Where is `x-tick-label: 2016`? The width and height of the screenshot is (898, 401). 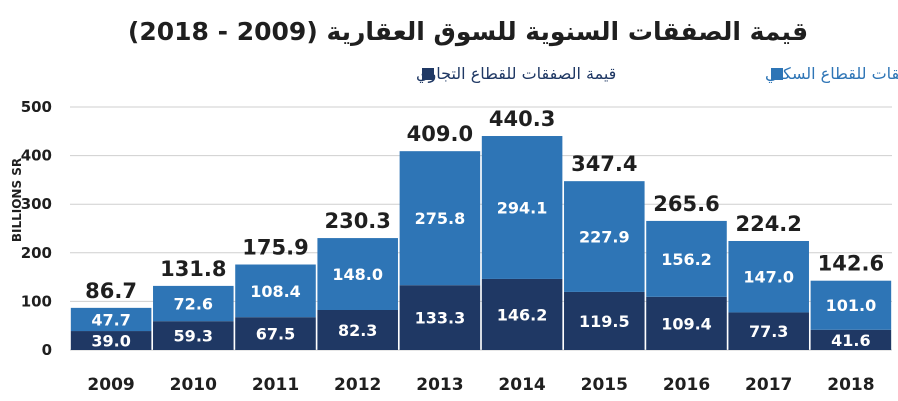
x-tick-label: 2016 is located at coordinates (686, 385).